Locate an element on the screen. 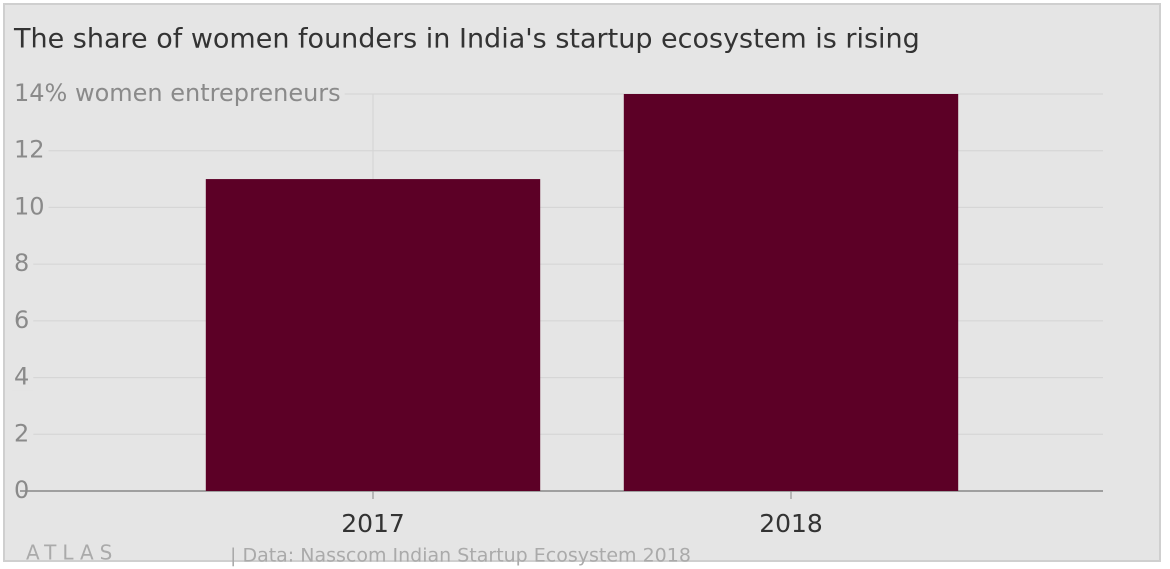 Image resolution: width=1170 pixels, height=569 pixels. y-tick-label: 6 is located at coordinates (21, 320).